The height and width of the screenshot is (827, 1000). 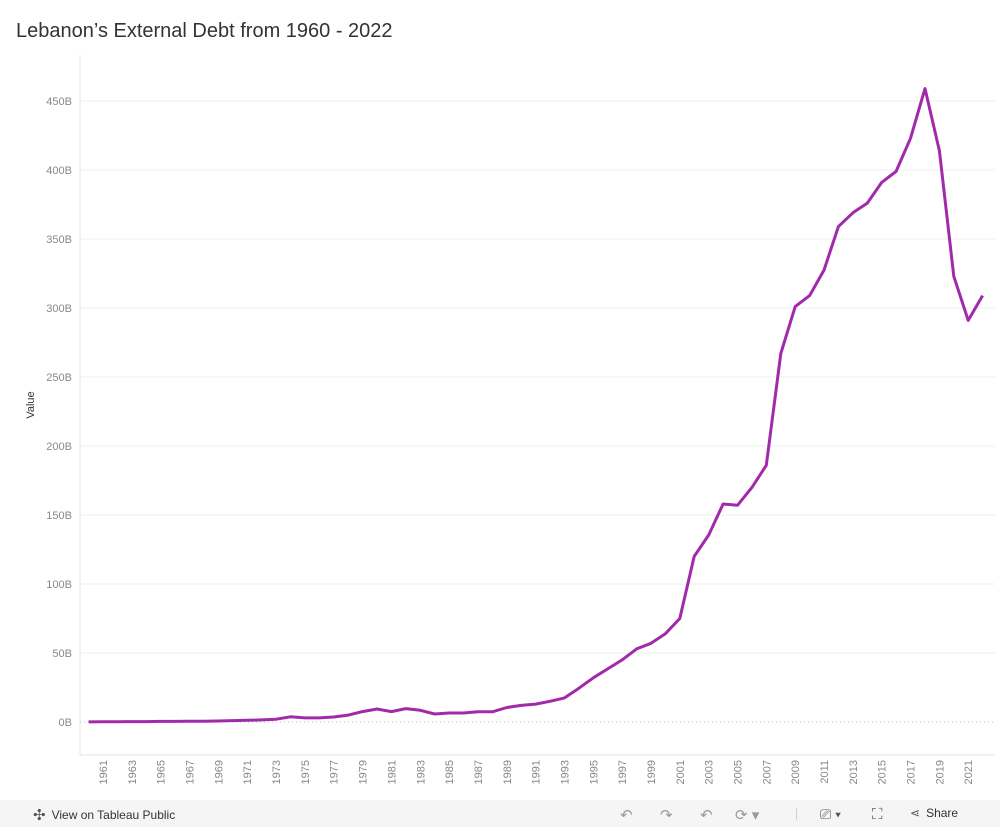 What do you see at coordinates (739, 772) in the screenshot?
I see `x-tick-label: 2005` at bounding box center [739, 772].